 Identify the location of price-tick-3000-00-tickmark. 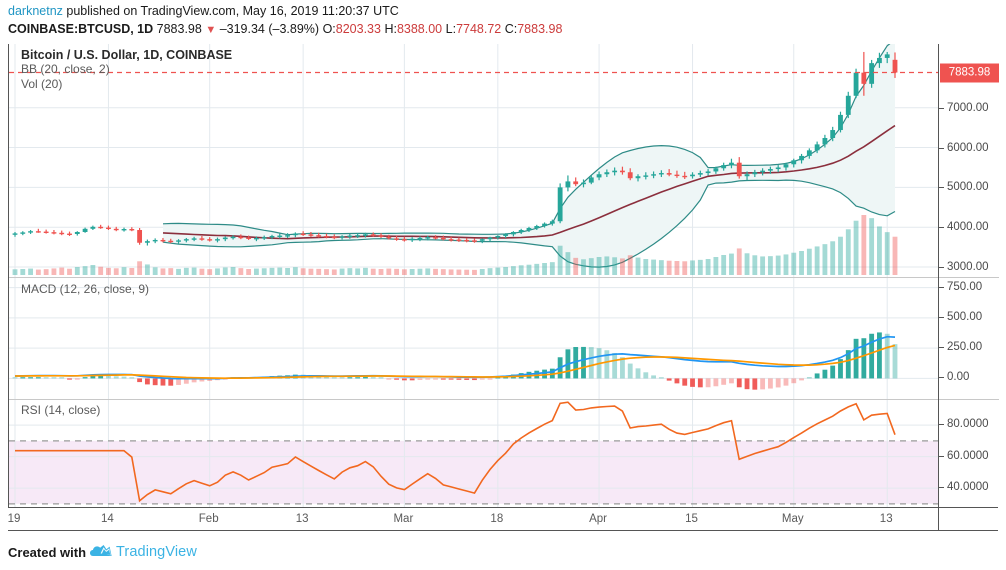
(941, 268).